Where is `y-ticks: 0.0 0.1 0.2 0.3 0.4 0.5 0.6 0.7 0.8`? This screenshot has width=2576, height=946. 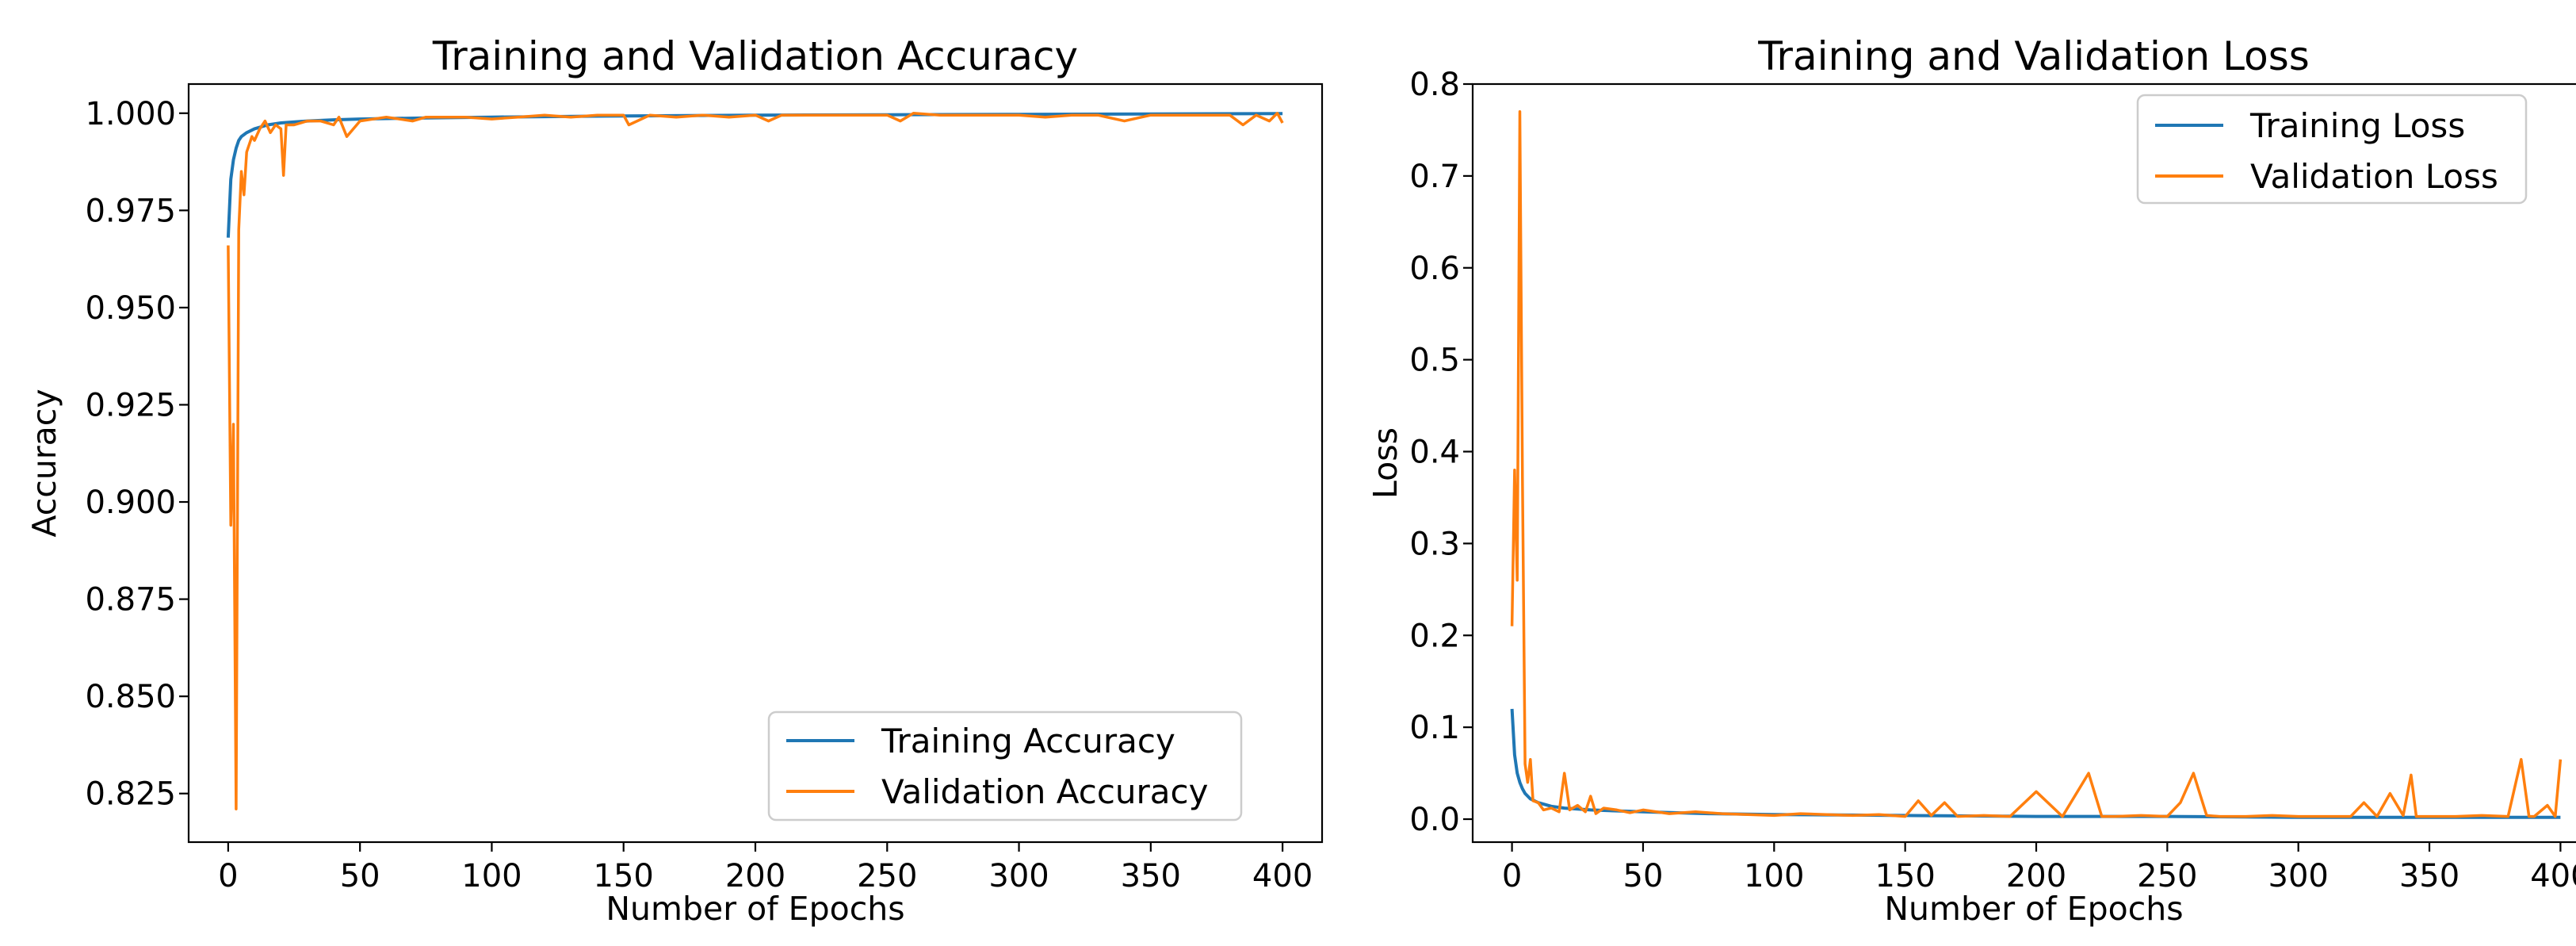 y-ticks: 0.0 0.1 0.2 0.3 0.4 0.5 0.6 0.7 0.8 is located at coordinates (1441, 452).